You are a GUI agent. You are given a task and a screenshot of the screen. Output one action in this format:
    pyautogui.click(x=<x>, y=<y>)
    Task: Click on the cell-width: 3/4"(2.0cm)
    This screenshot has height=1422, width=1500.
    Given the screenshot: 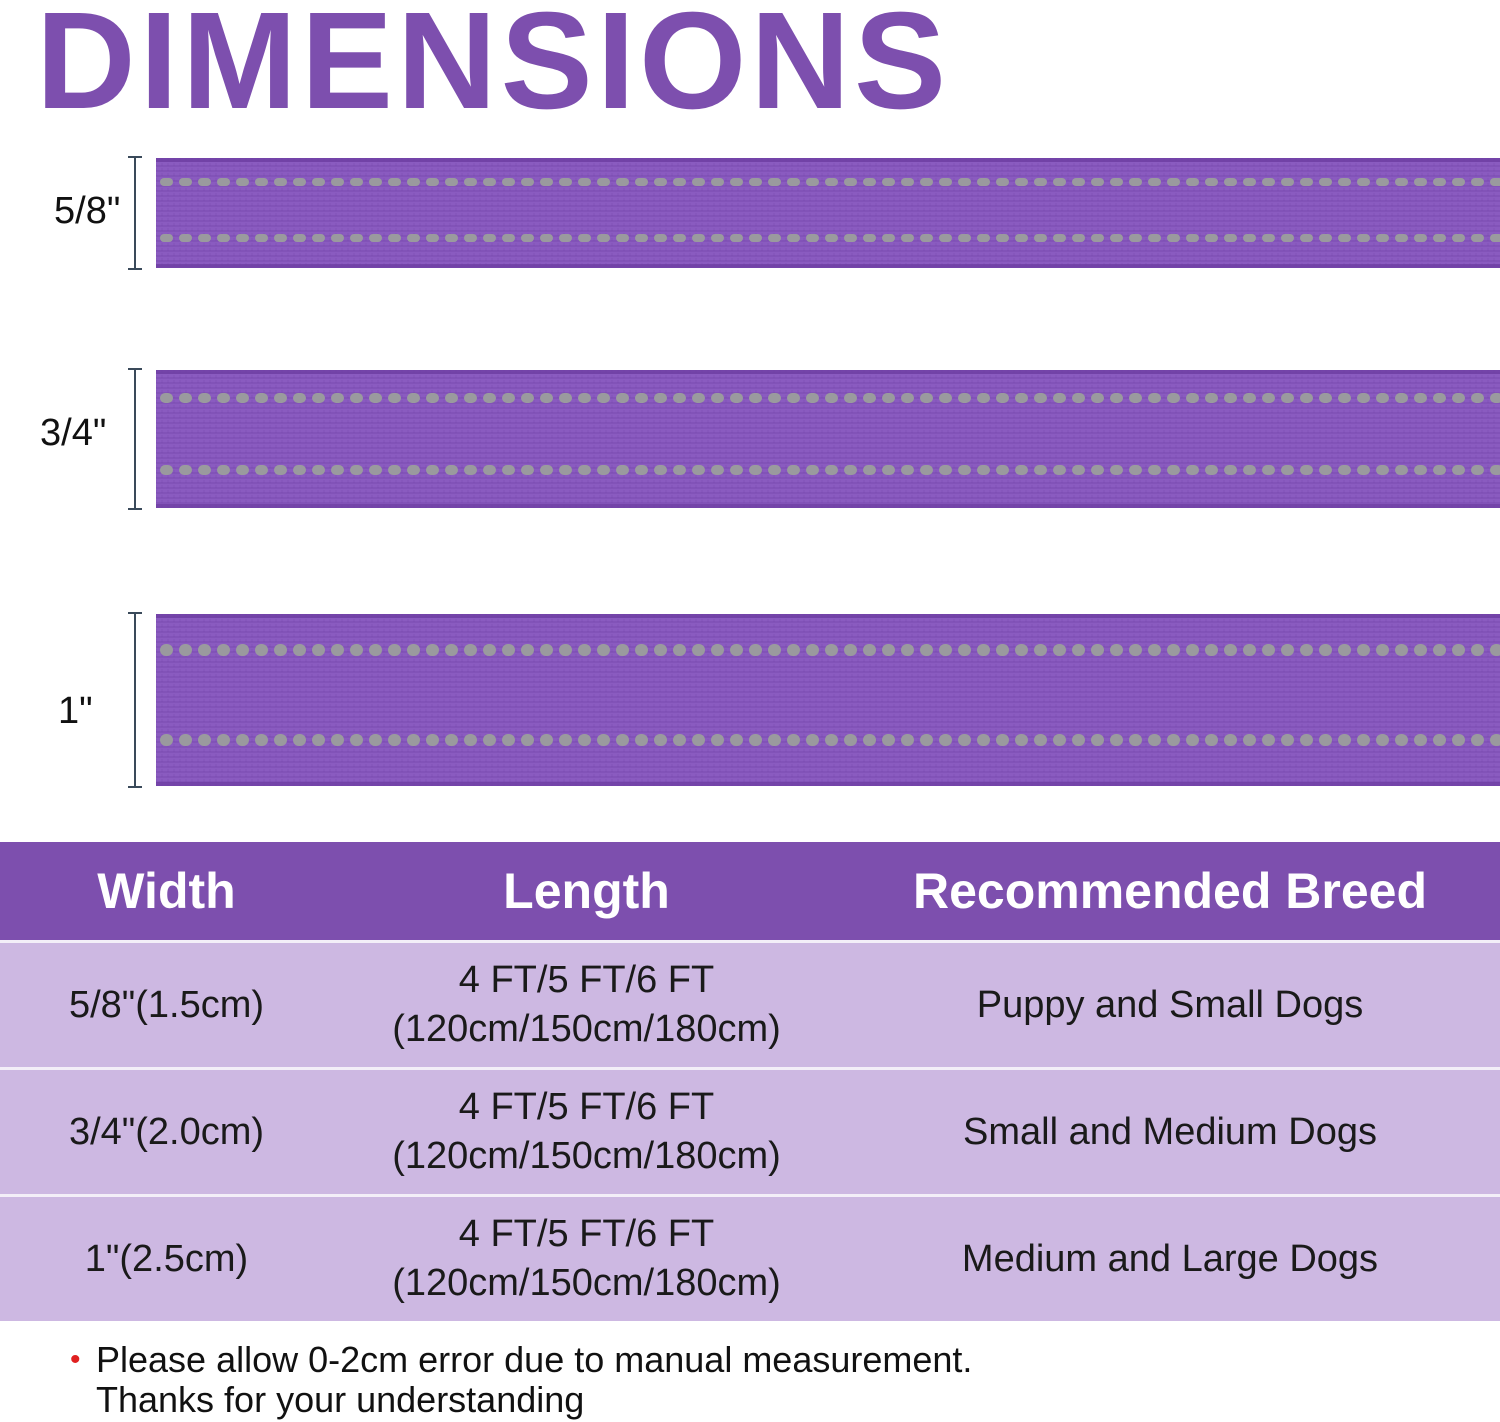 What is the action you would take?
    pyautogui.click(x=166, y=1131)
    